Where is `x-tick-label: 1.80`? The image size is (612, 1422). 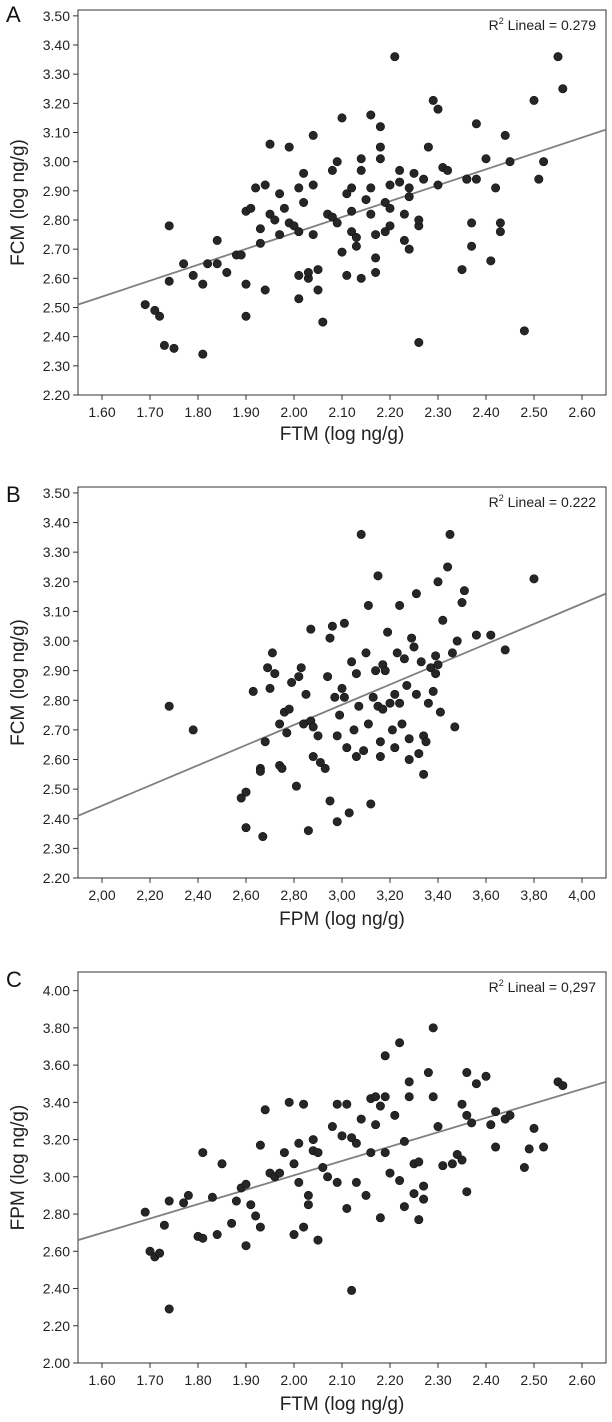
x-tick-label: 1.80 is located at coordinates (197, 412).